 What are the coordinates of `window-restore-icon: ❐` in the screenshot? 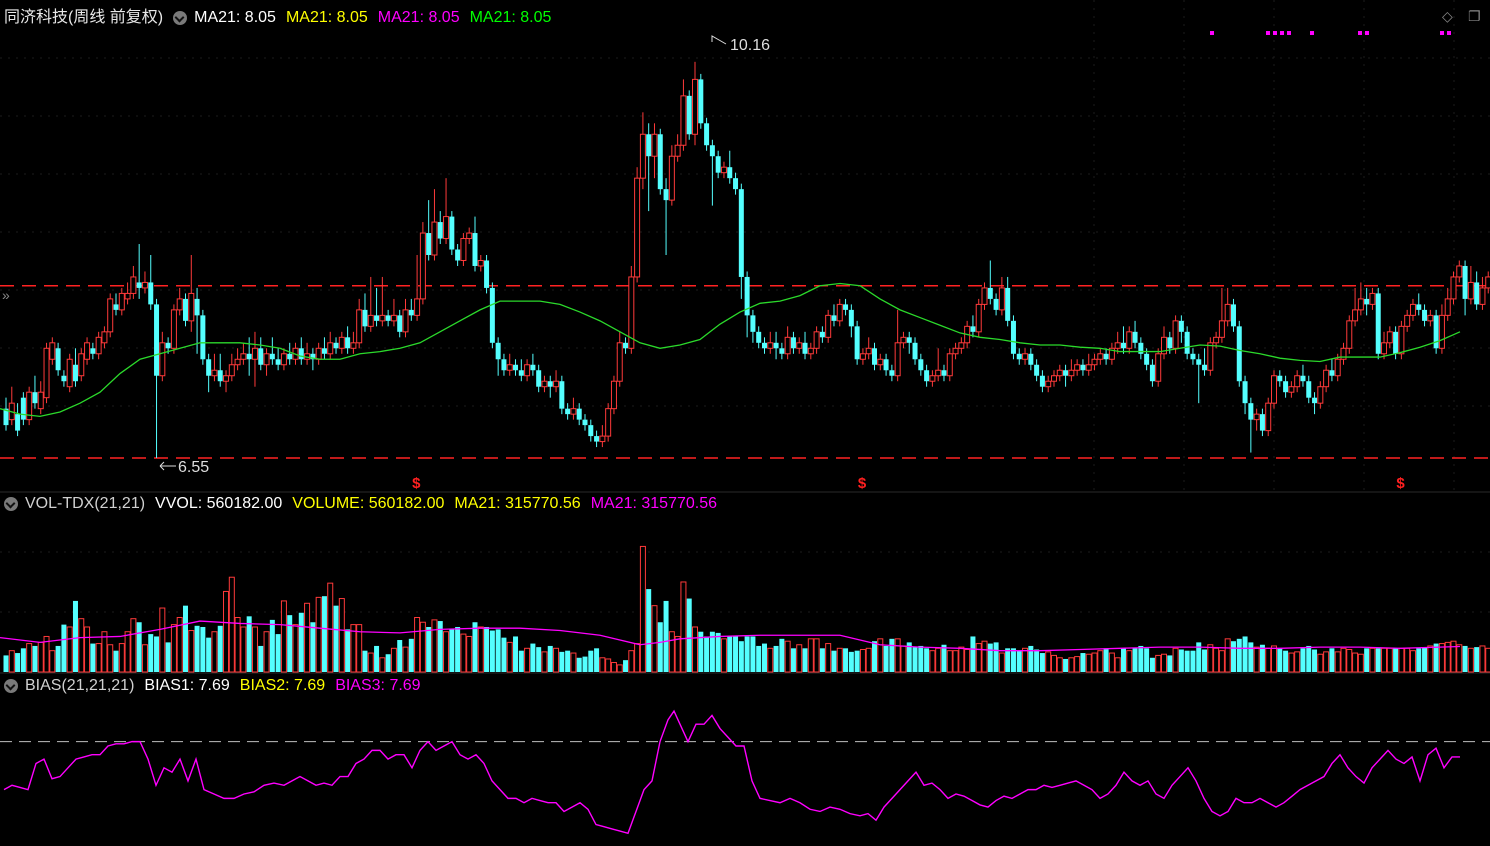 It's located at (1474, 16).